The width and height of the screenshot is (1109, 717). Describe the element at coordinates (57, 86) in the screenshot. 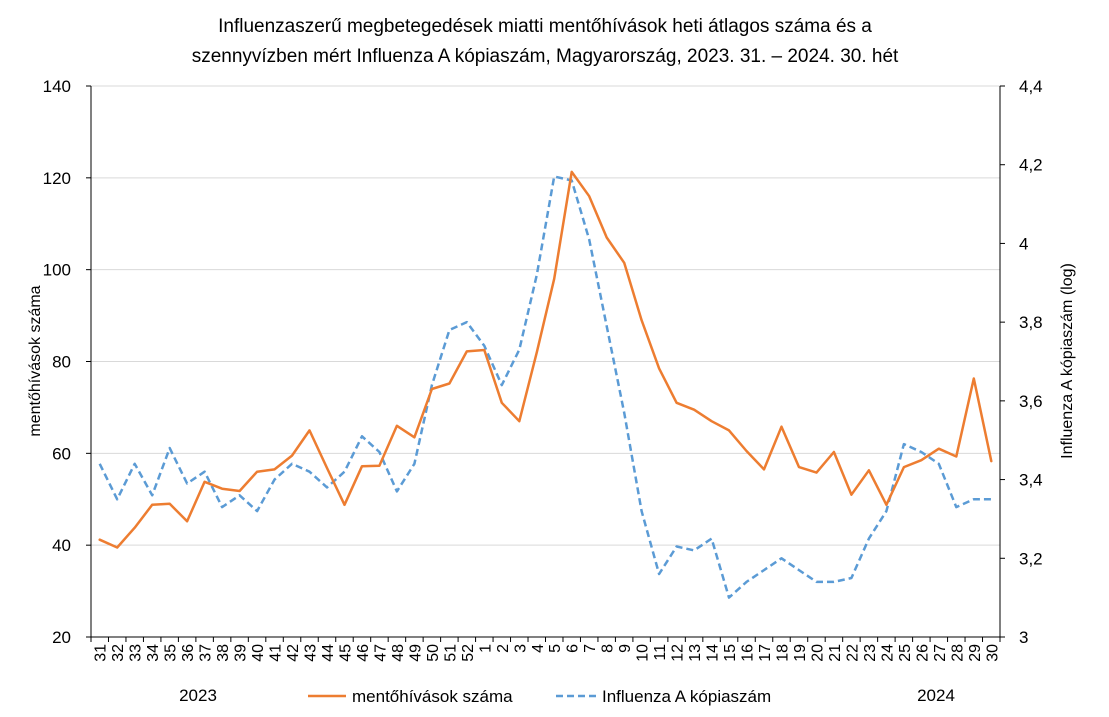

I see `left-tick-label: 140` at that location.